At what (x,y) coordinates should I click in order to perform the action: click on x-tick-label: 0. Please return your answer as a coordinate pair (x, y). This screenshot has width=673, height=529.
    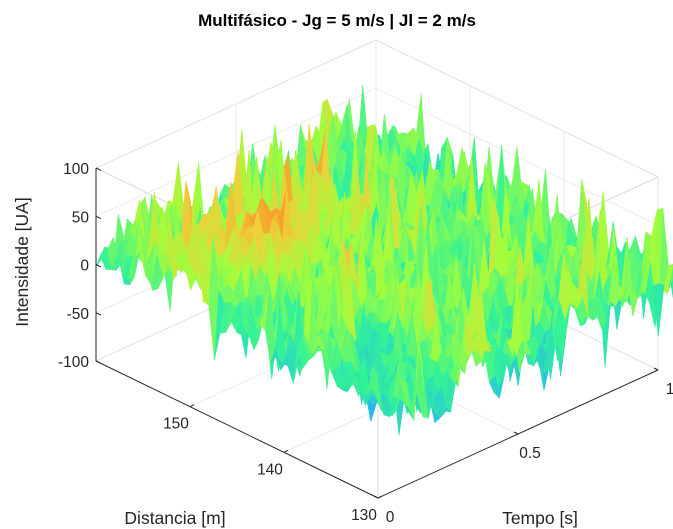
    Looking at the image, I should click on (390, 517).